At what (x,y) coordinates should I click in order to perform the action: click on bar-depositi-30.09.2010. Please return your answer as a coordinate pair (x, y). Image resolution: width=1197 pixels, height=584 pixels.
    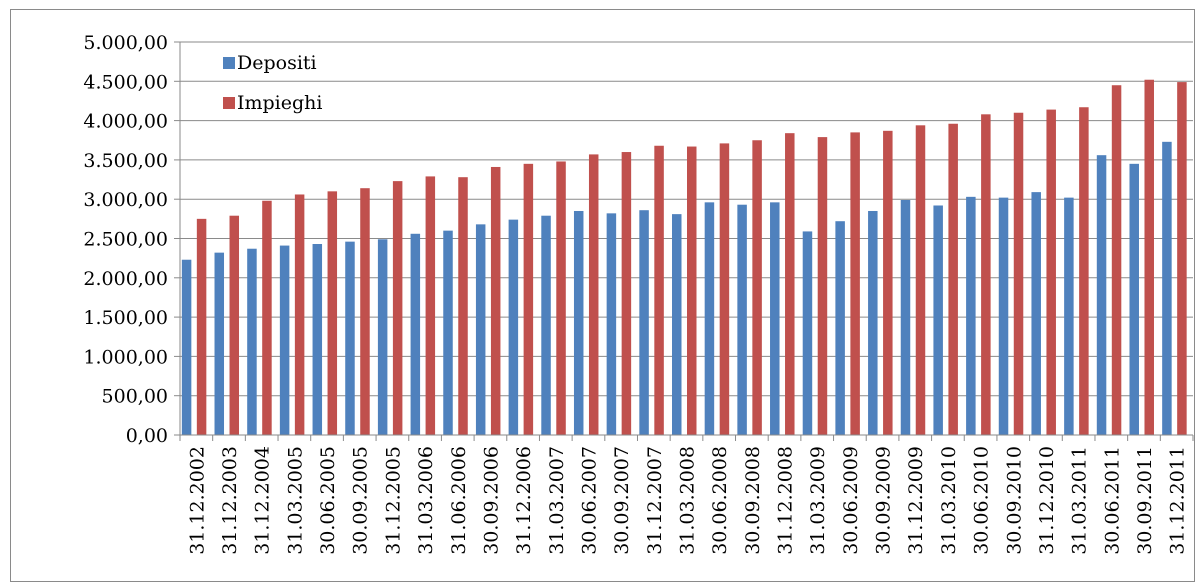
    Looking at the image, I should click on (1003, 316).